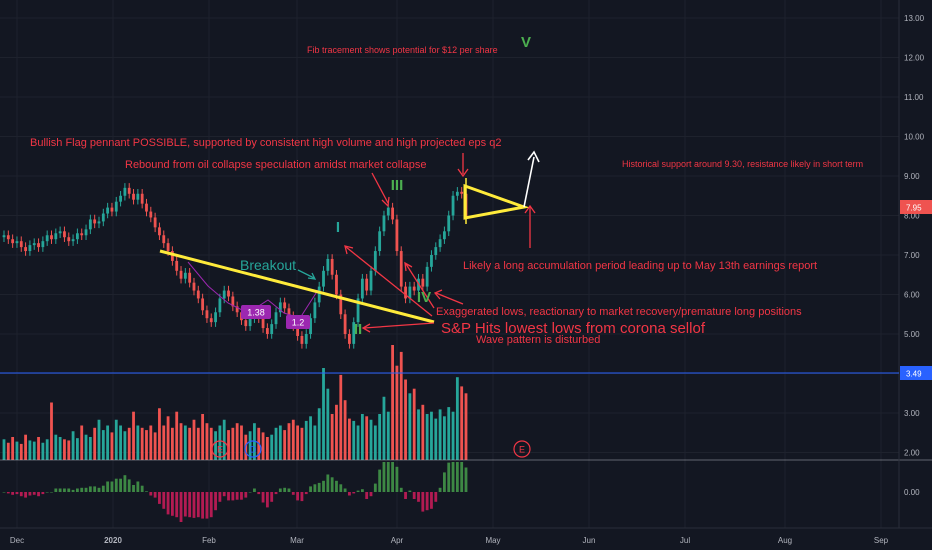  Describe the element at coordinates (449, 540) in the screenshot. I see `time-axis: Dec 2020 Feb Mar Apr May Jun Jul Aug Sep` at that location.